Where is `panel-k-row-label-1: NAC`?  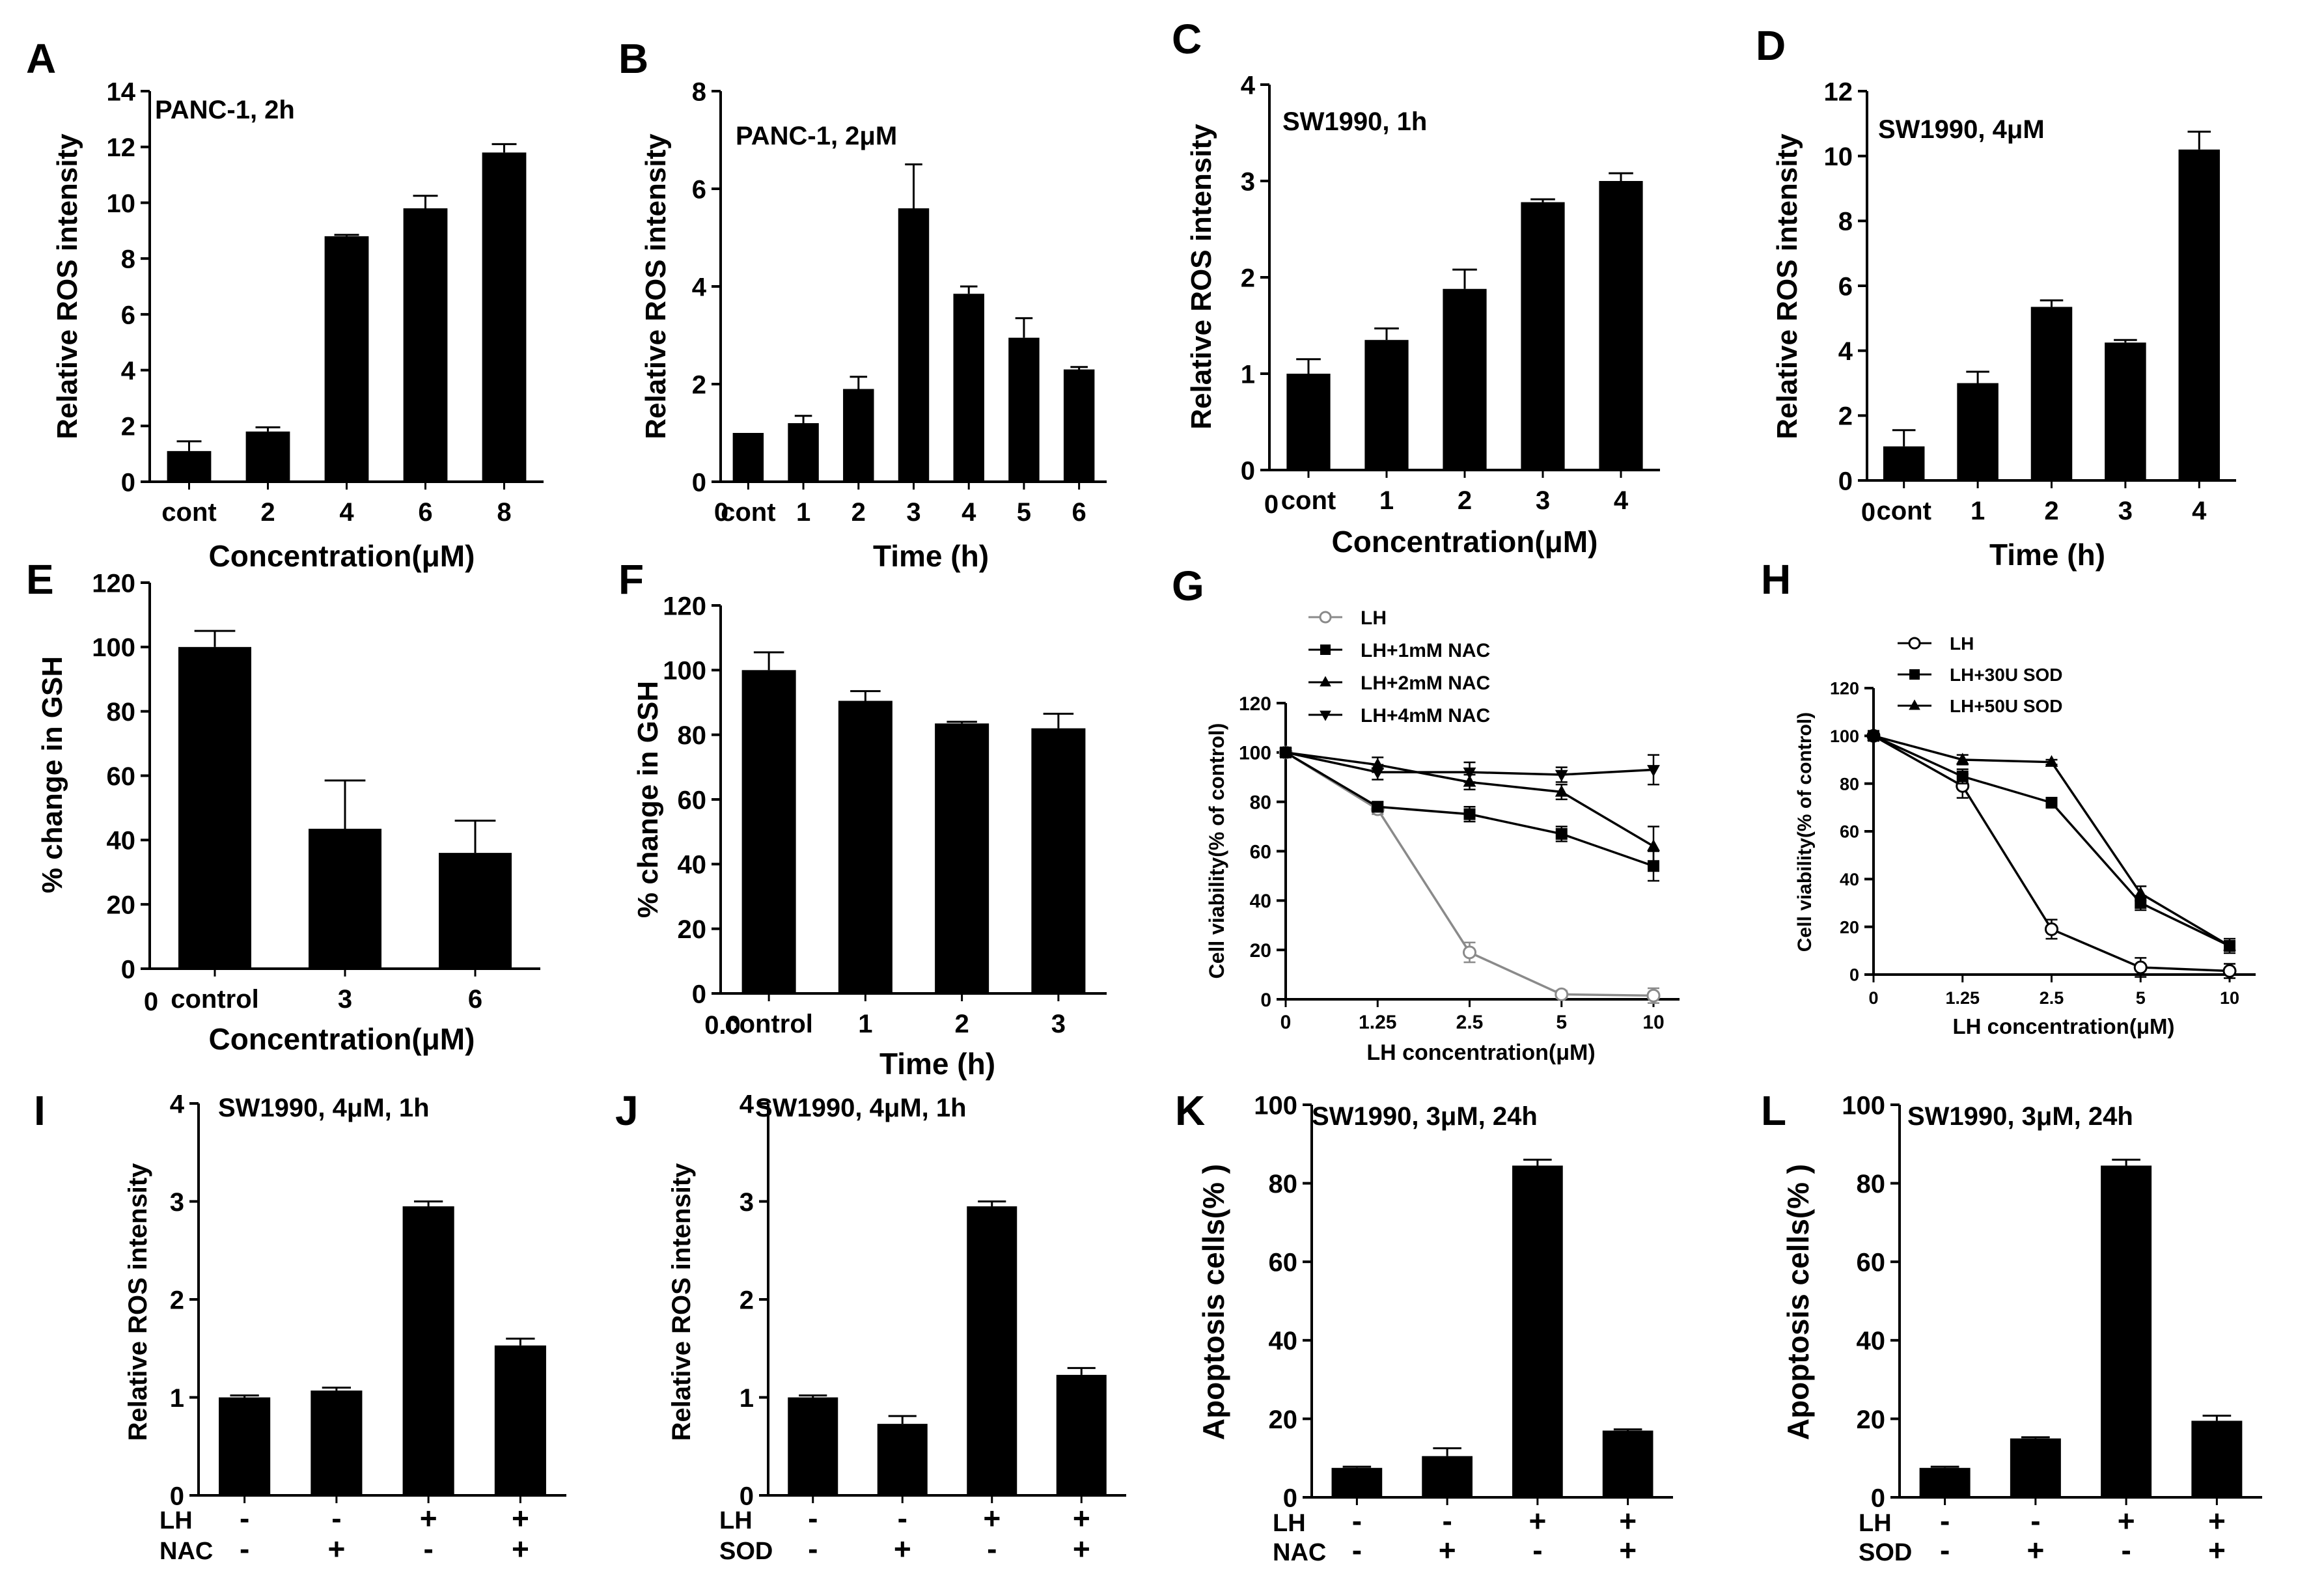
panel-k-row-label-1: NAC is located at coordinates (1299, 1552).